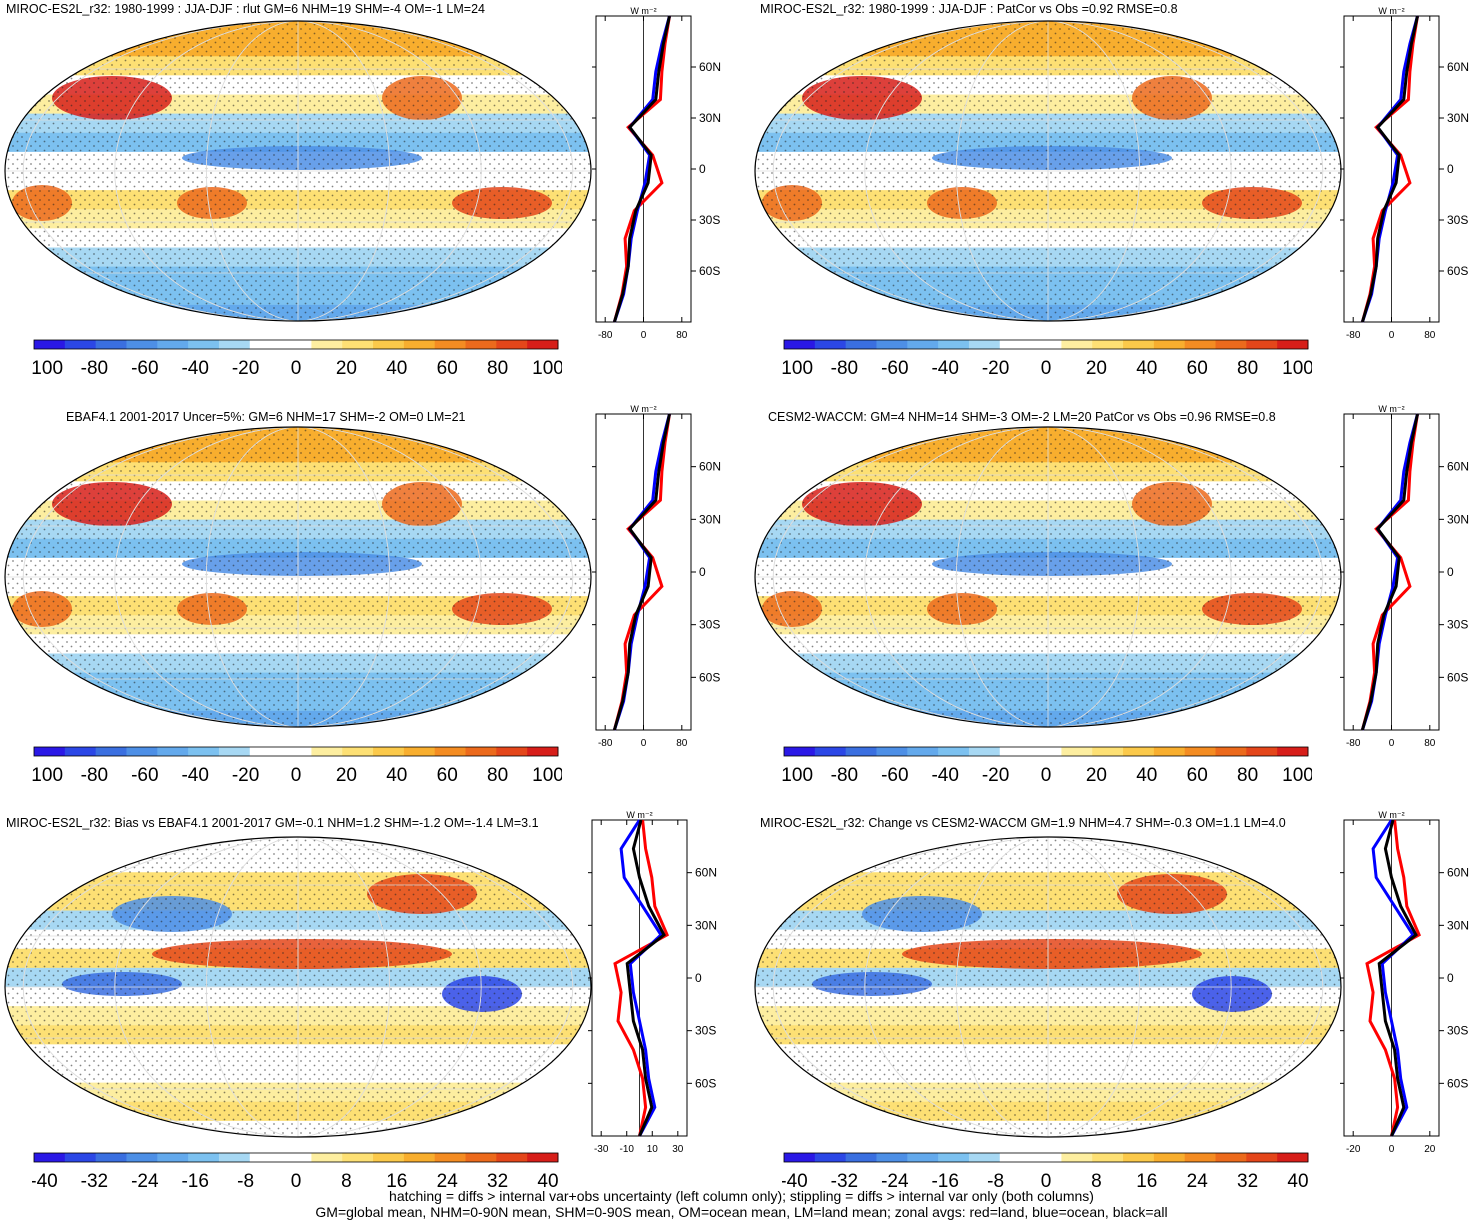 This screenshot has height=1221, width=1483. What do you see at coordinates (653, 1149) in the screenshot?
I see `zonal-x-tick-label: 10` at bounding box center [653, 1149].